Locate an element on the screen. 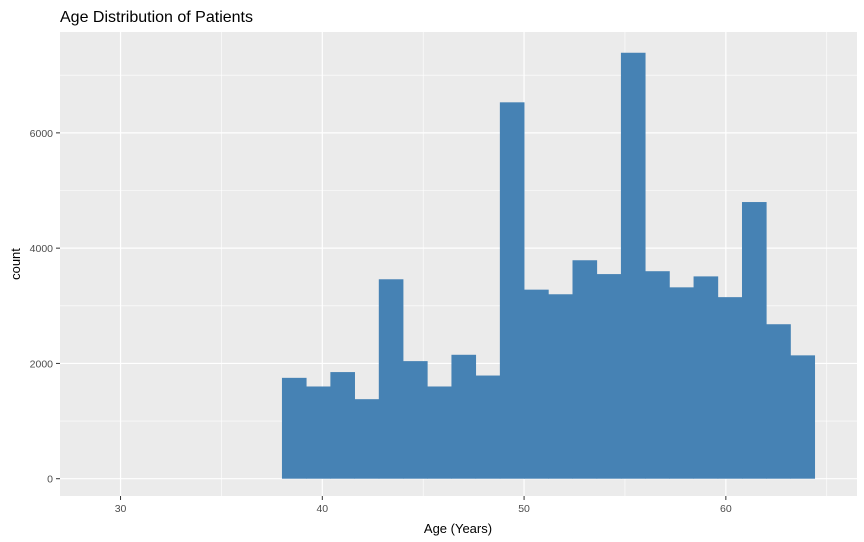 The height and width of the screenshot is (542, 864). x-tick-label: 60 is located at coordinates (726, 509).